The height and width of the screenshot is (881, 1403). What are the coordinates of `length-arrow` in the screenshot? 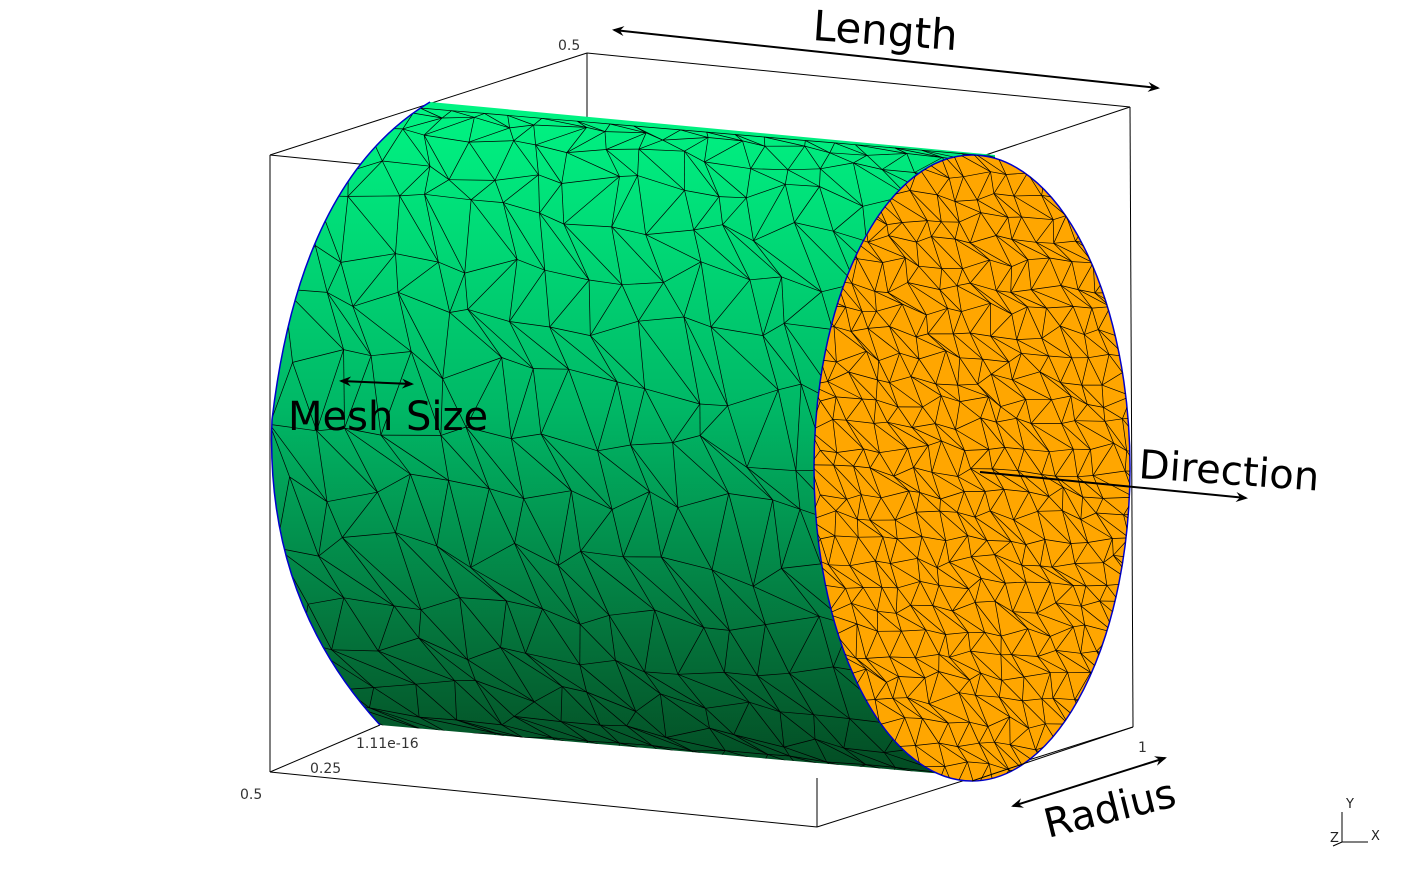 It's located at (886, 59).